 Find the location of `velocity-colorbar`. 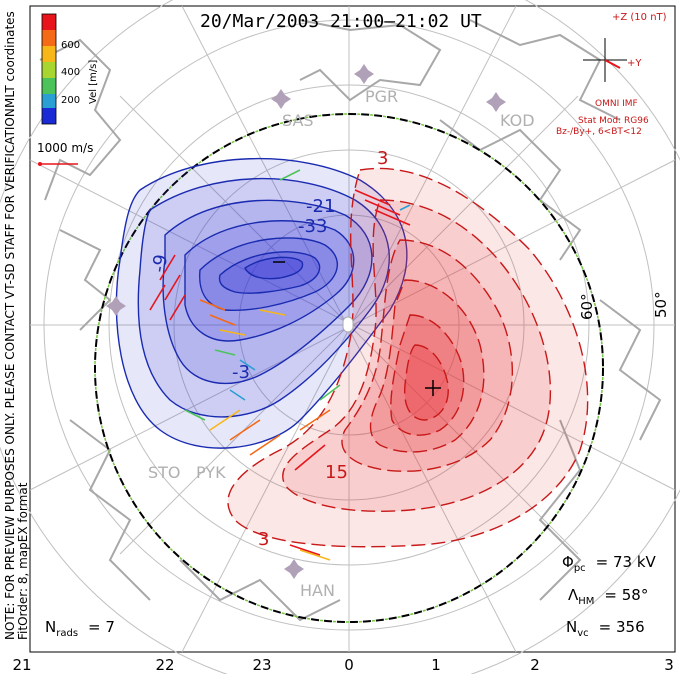

velocity-colorbar is located at coordinates (49, 69).